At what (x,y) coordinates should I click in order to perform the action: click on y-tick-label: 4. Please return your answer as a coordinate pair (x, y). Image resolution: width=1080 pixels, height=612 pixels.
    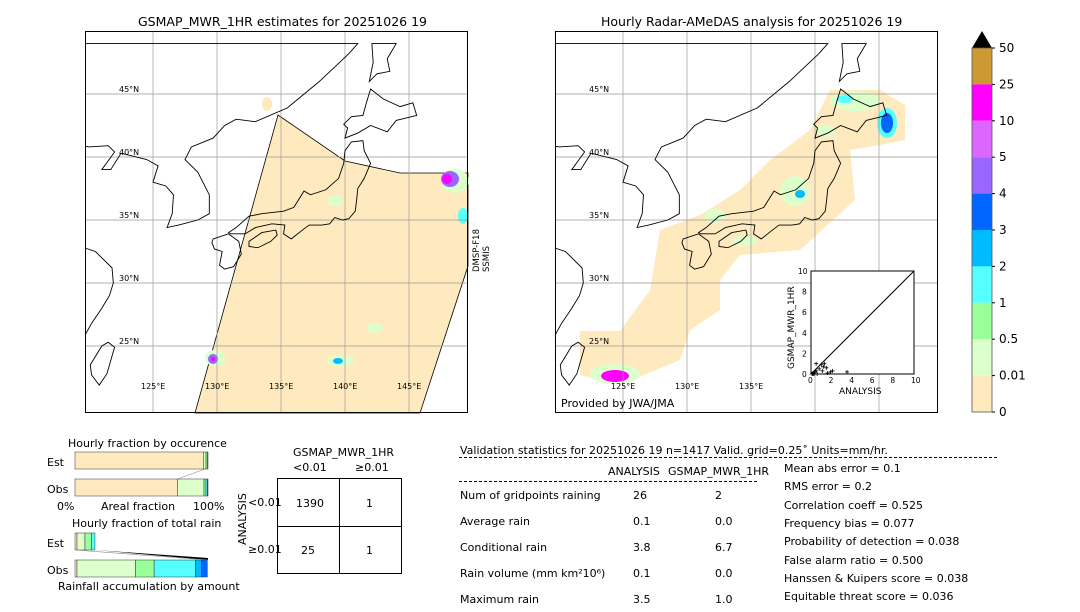
    Looking at the image, I should click on (804, 333).